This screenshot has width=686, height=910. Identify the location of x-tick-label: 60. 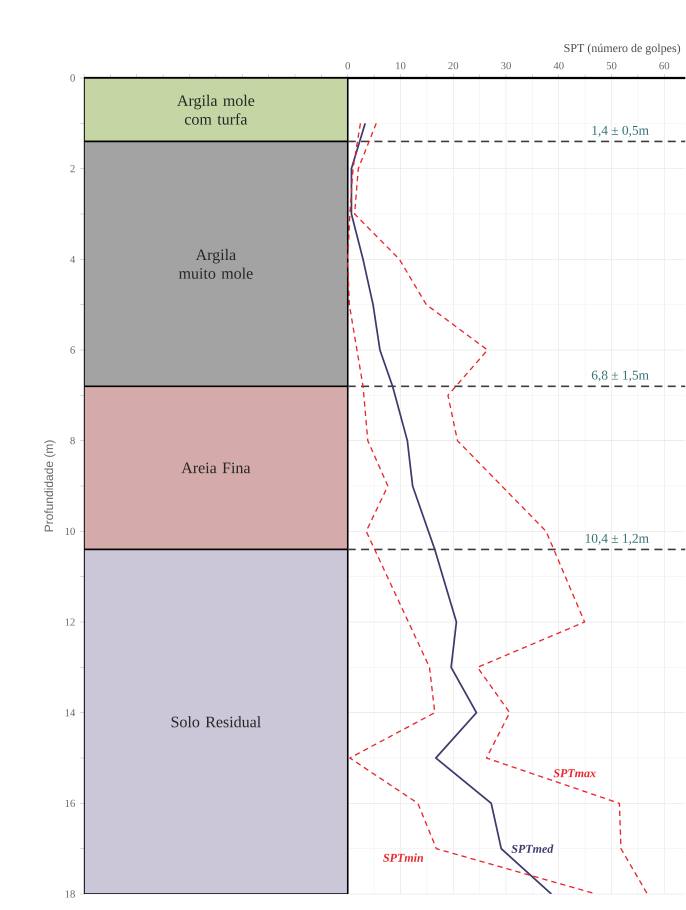
(664, 66).